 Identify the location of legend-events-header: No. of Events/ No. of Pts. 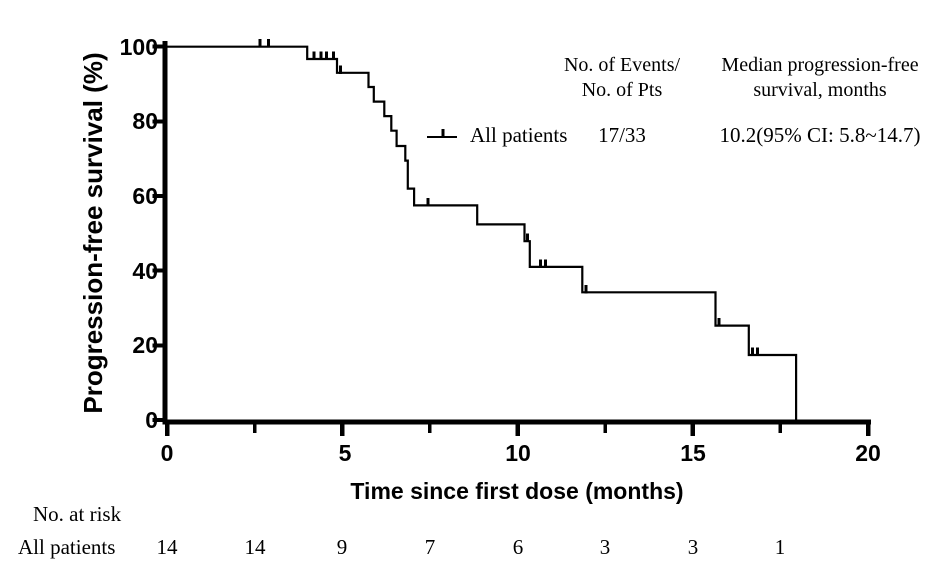
(622, 78).